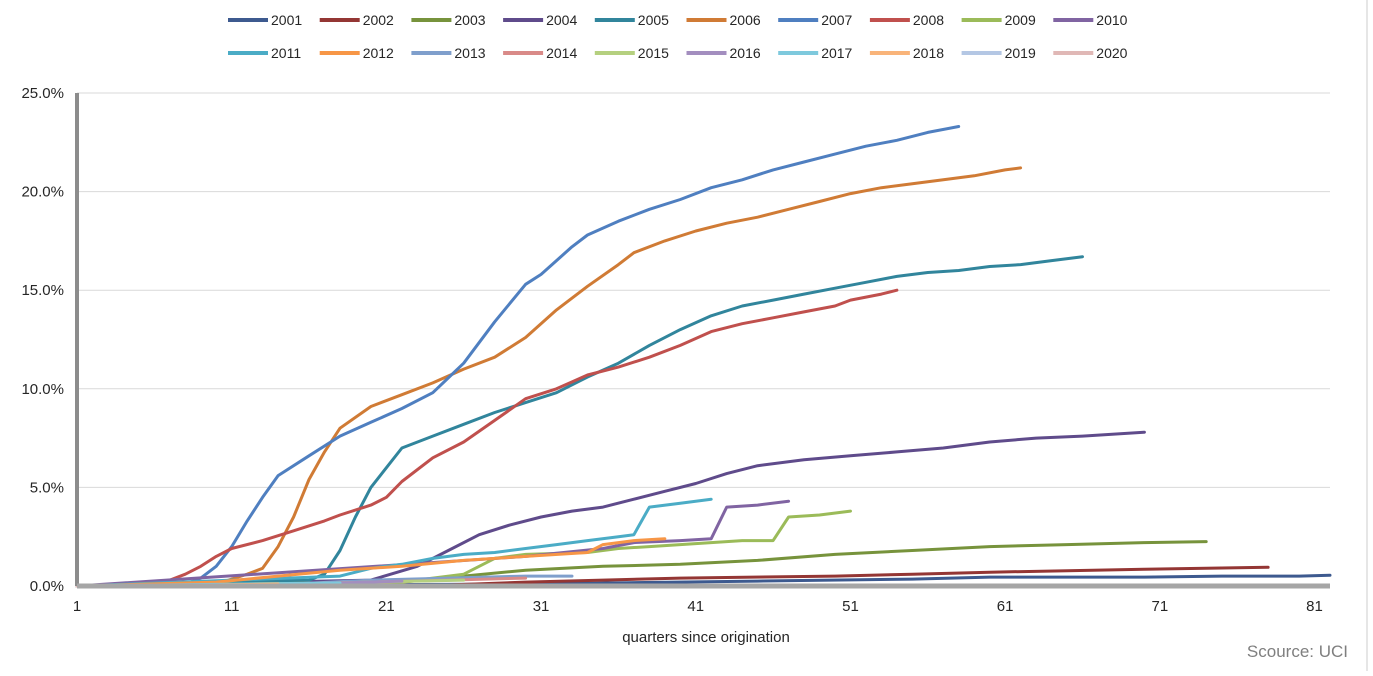 Image resolution: width=1373 pixels, height=676 pixels. What do you see at coordinates (356, 53) in the screenshot?
I see `legend-item-2012: 2012` at bounding box center [356, 53].